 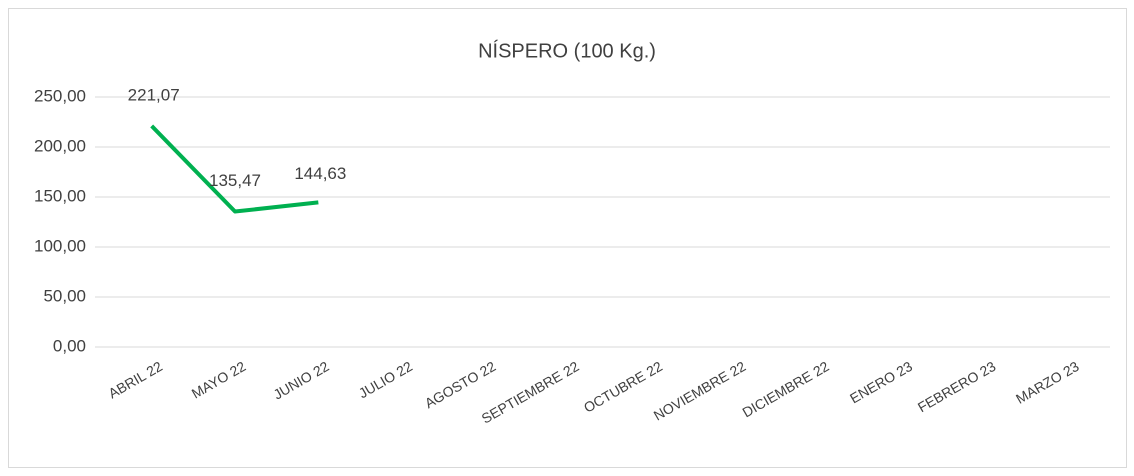 I want to click on y-tick-label: 250,00, so click(x=60, y=95).